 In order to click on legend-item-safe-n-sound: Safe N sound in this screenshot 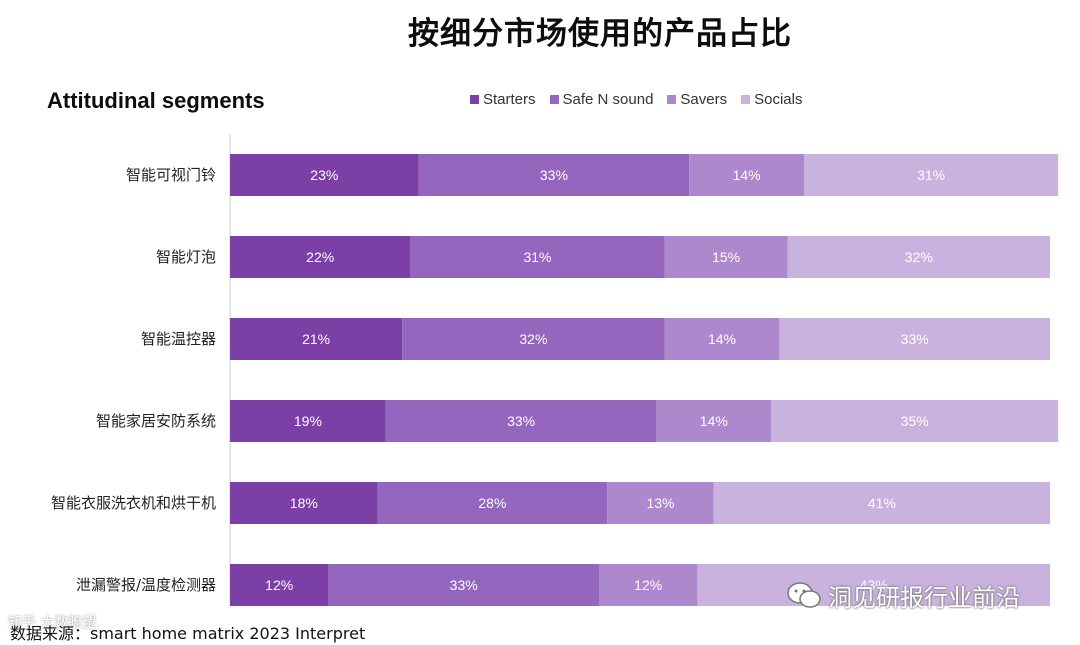, I will do `click(601, 99)`.